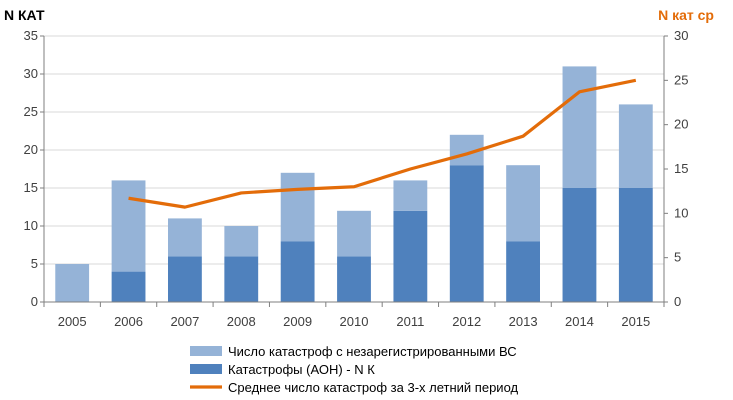  I want to click on x-tick-label: 2014, so click(579, 321).